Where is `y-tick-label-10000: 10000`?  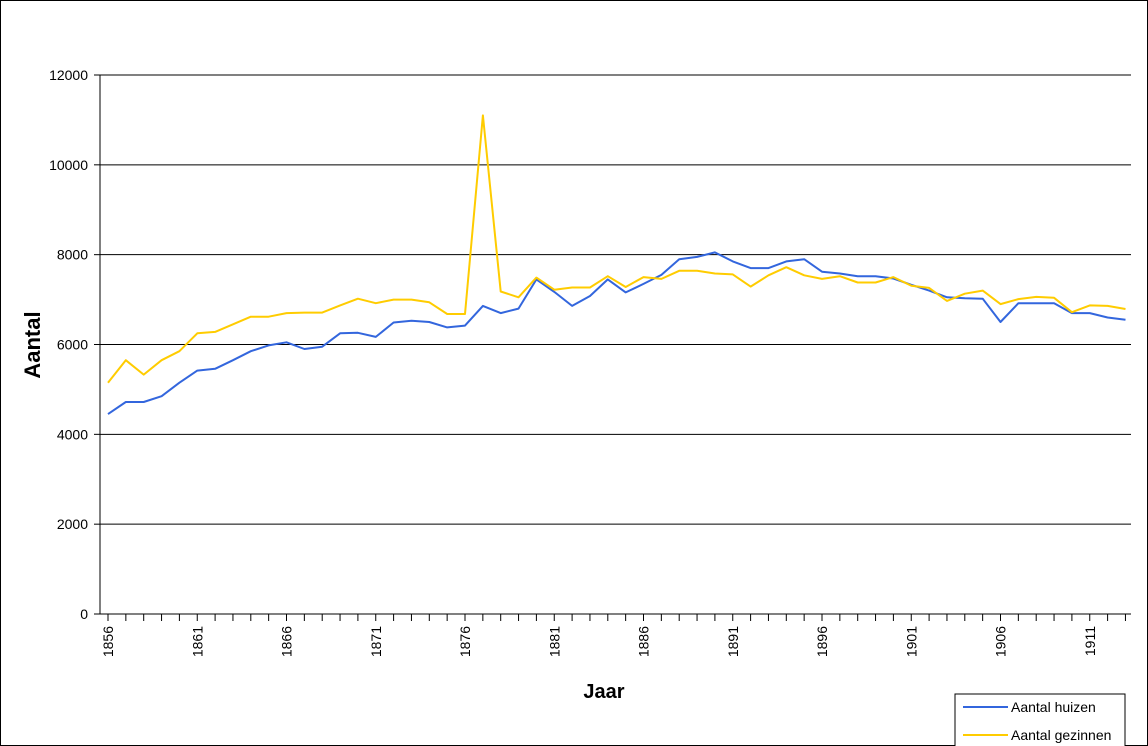
y-tick-label-10000: 10000 is located at coordinates (68, 165).